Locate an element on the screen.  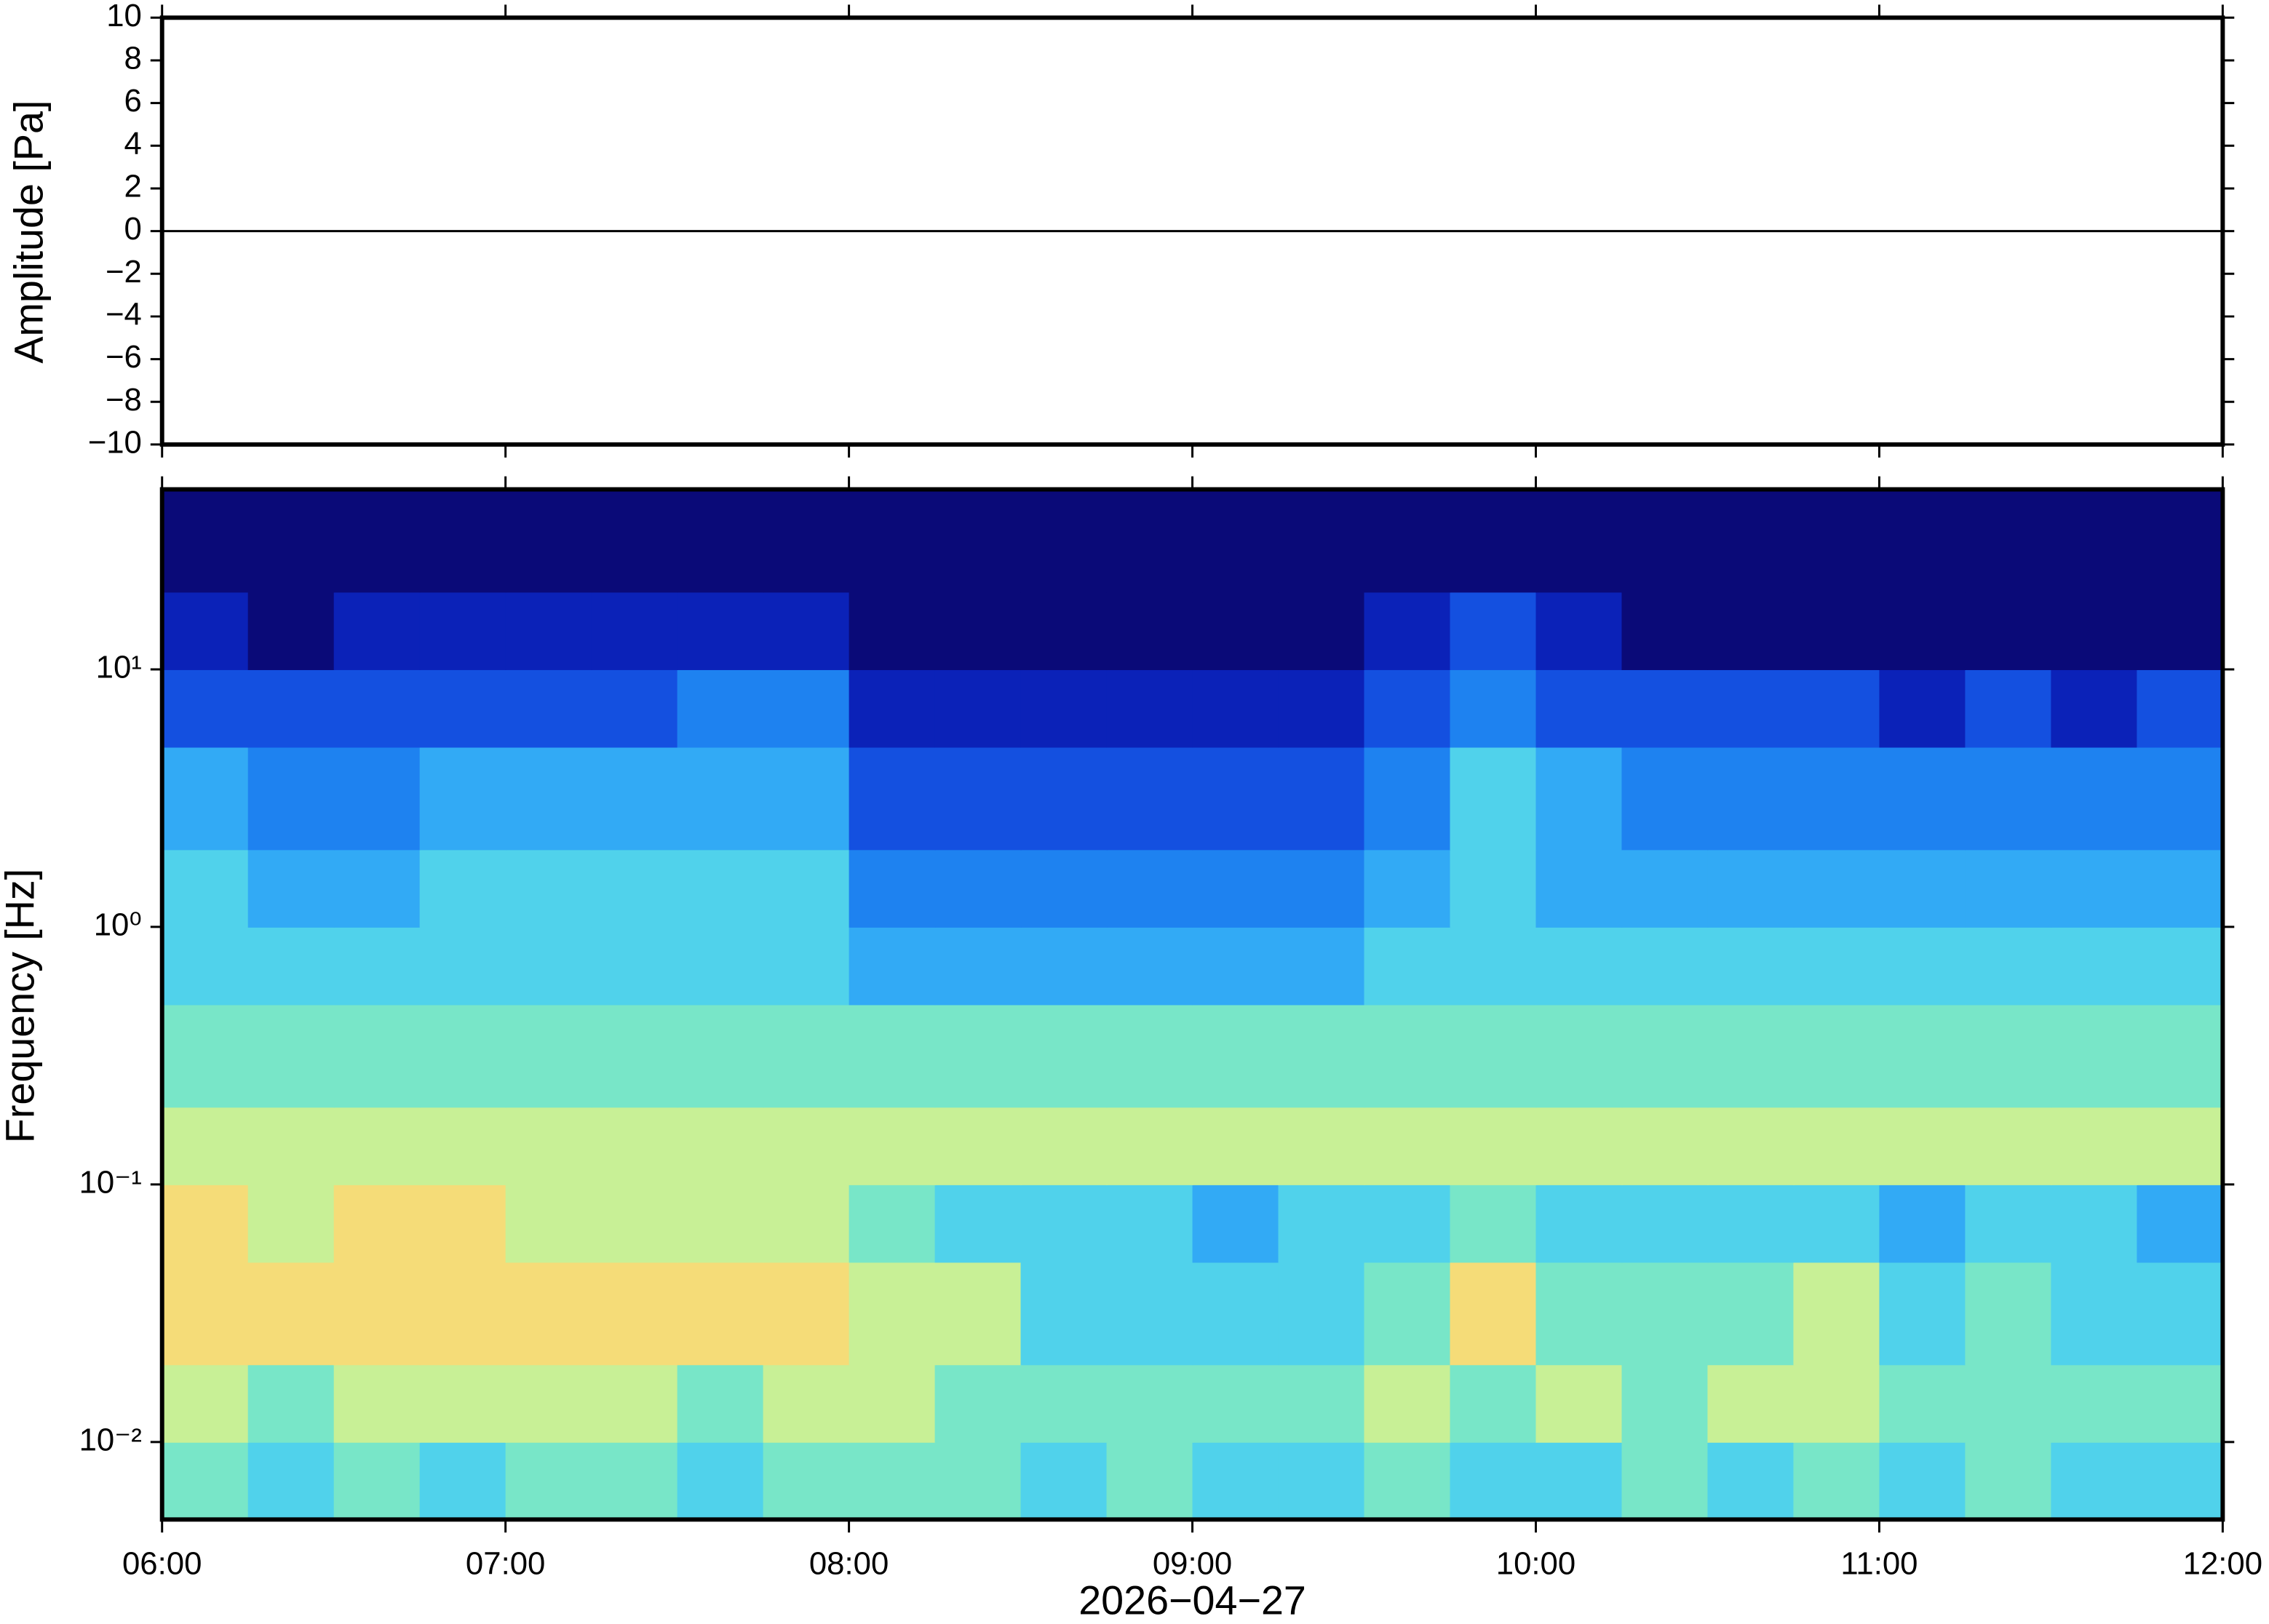
y-tick-label: 2 is located at coordinates (133, 186).